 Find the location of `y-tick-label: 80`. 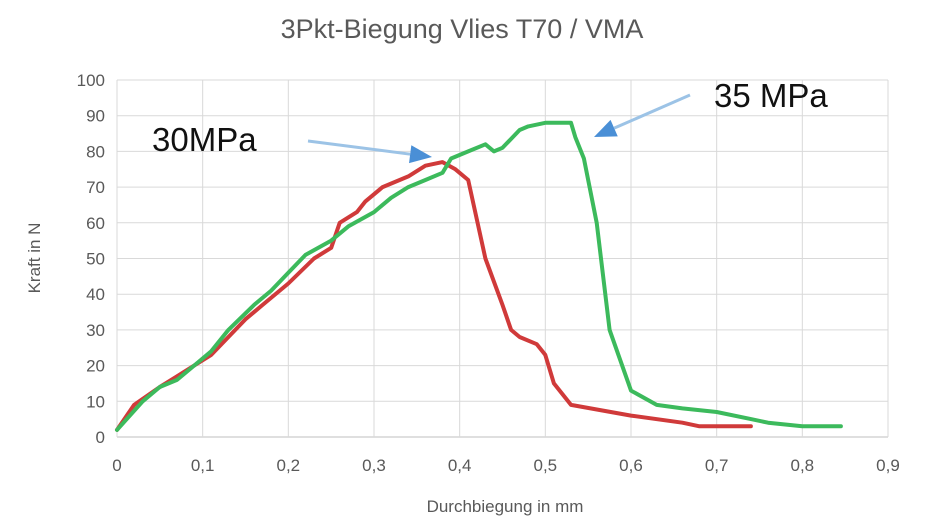

y-tick-label: 80 is located at coordinates (95, 151).